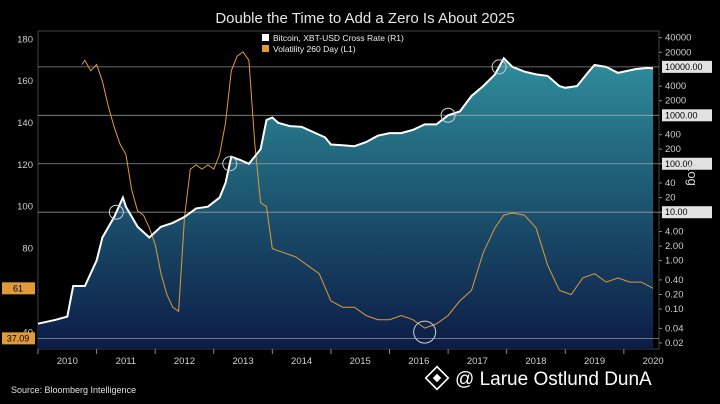 The width and height of the screenshot is (720, 404). I want to click on left-axis: 4060801001201401601806137.09, so click(18, 189).